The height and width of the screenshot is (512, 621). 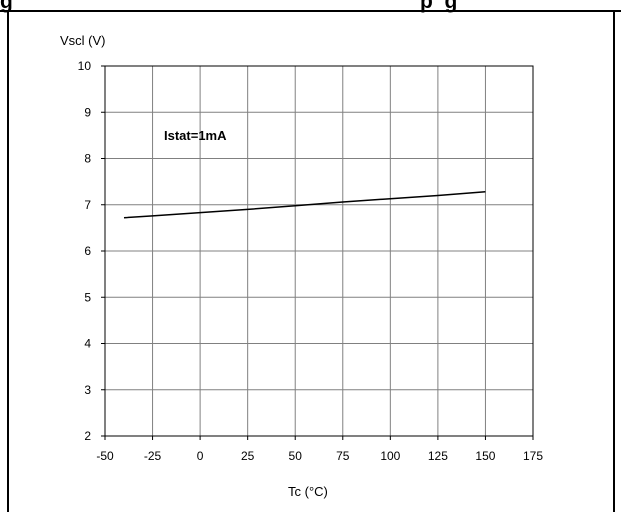 What do you see at coordinates (319, 449) in the screenshot?
I see `x-axis-ticks: -50 -25 0 25 50 75 100 125 150 175` at bounding box center [319, 449].